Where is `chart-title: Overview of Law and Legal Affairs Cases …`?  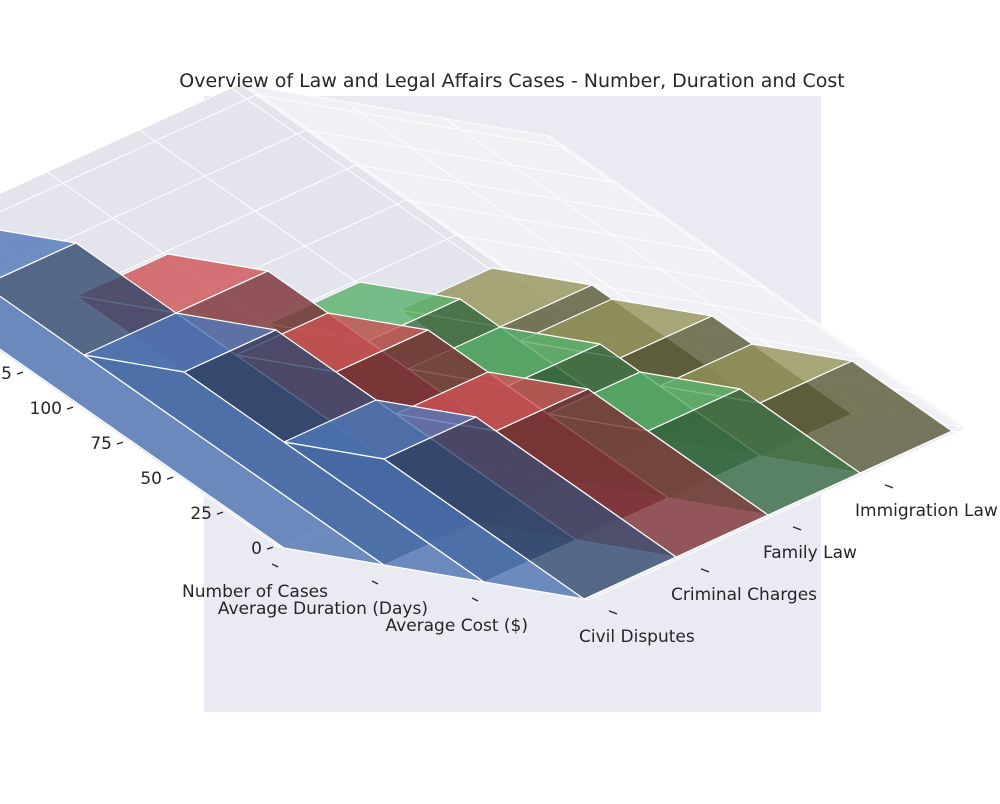
chart-title: Overview of Law and Legal Affairs Cases … is located at coordinates (512, 81).